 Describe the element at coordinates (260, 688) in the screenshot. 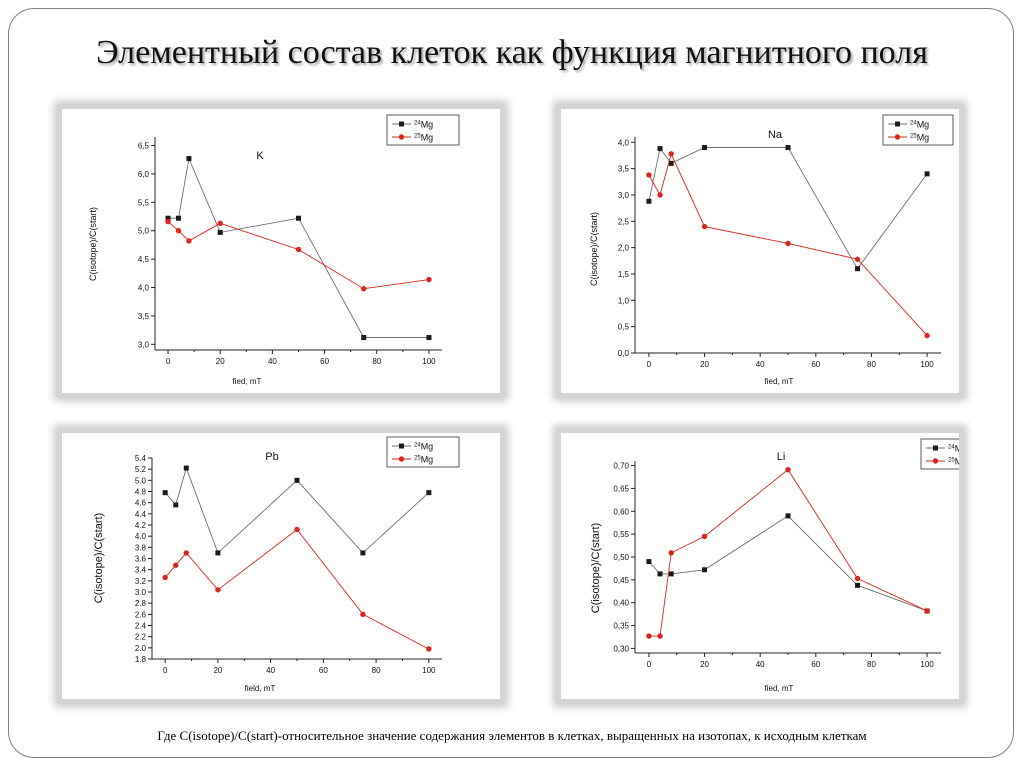

I see `x-axis-label: field, mT` at that location.